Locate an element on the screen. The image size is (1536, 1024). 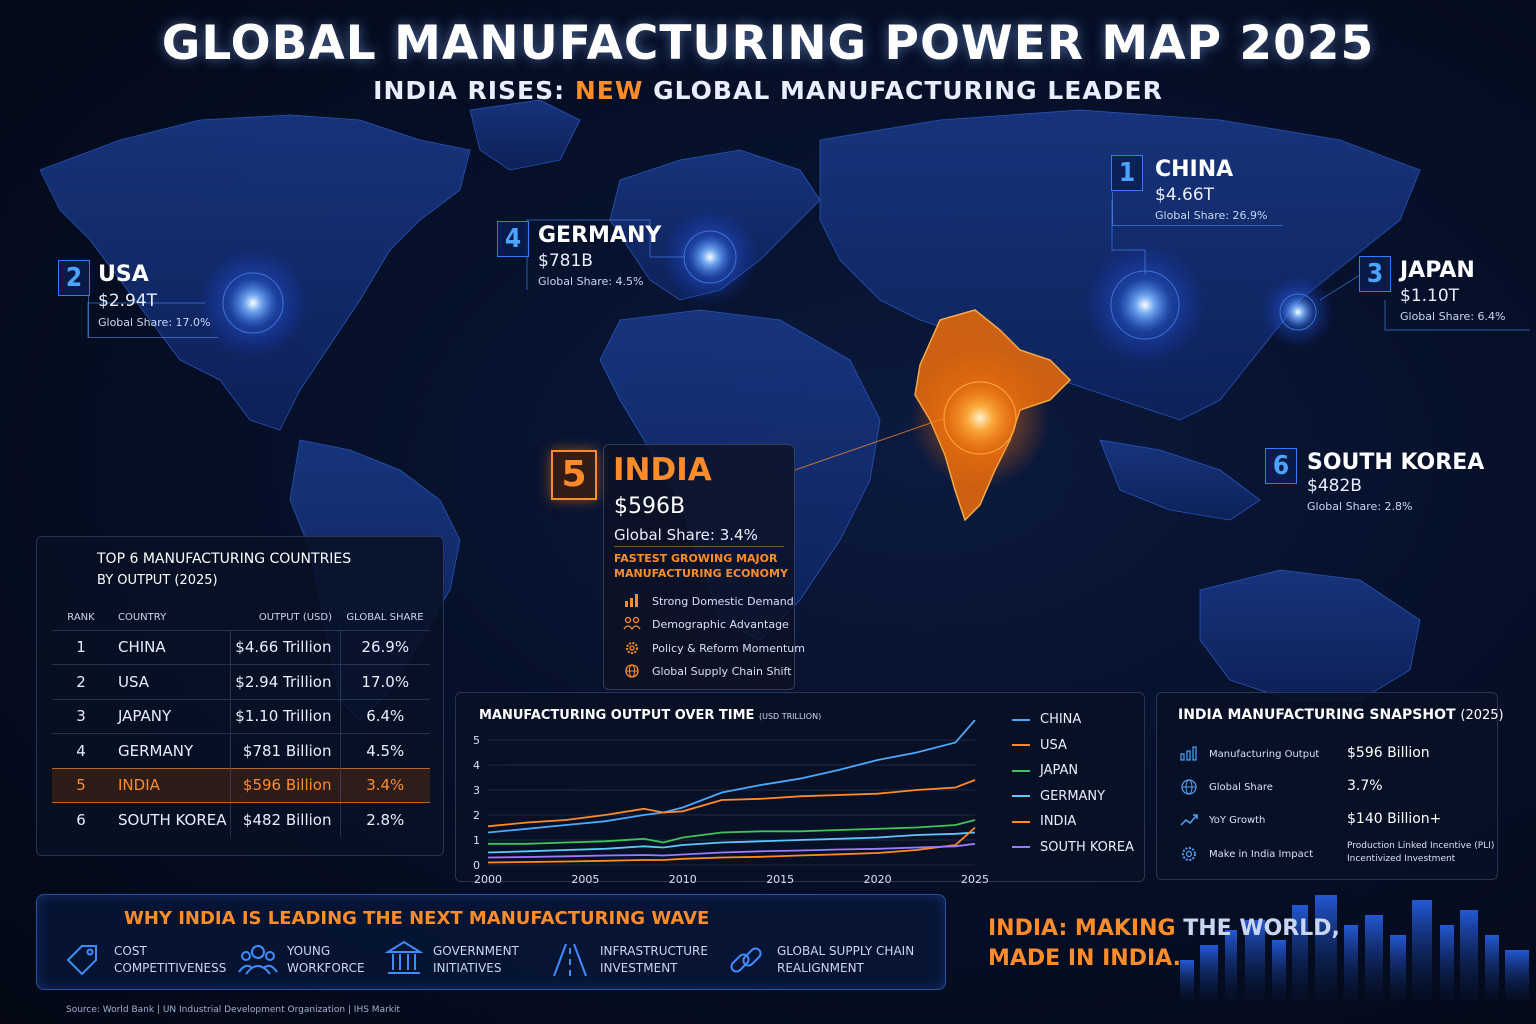
driver-demographic: Demographic Advantage is located at coordinates (705, 624).